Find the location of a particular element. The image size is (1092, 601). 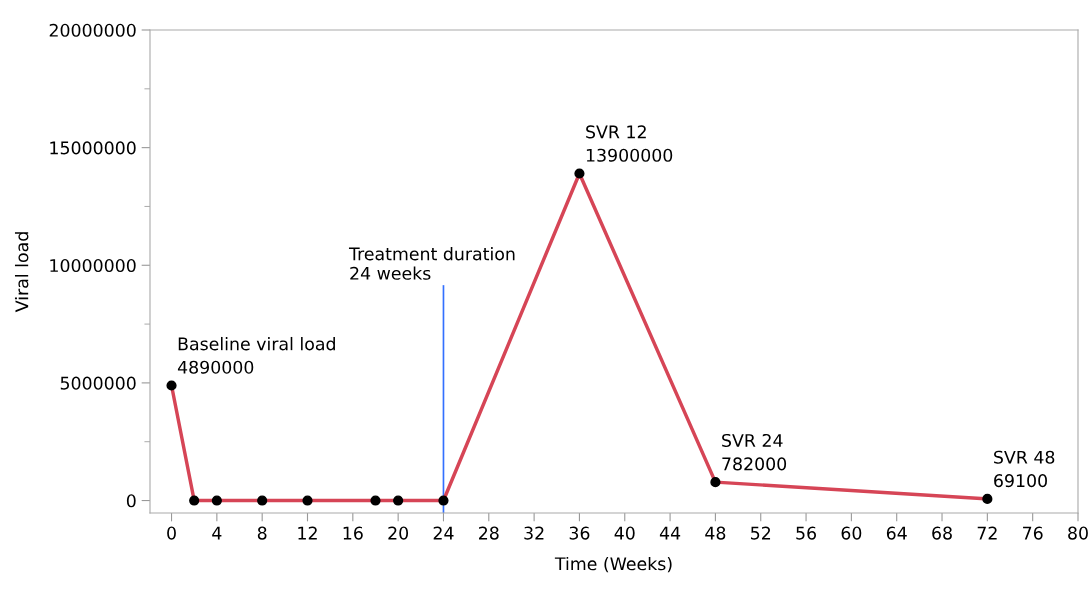

x-tick-label: 36 is located at coordinates (579, 533).